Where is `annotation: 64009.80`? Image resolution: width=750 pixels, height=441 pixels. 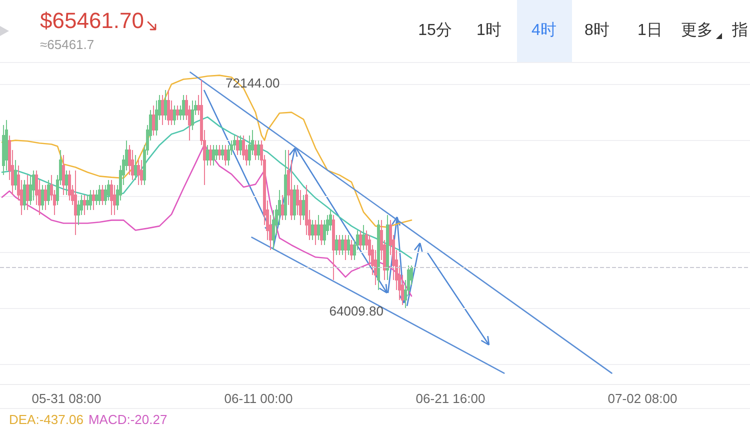 annotation: 64009.80 is located at coordinates (356, 311).